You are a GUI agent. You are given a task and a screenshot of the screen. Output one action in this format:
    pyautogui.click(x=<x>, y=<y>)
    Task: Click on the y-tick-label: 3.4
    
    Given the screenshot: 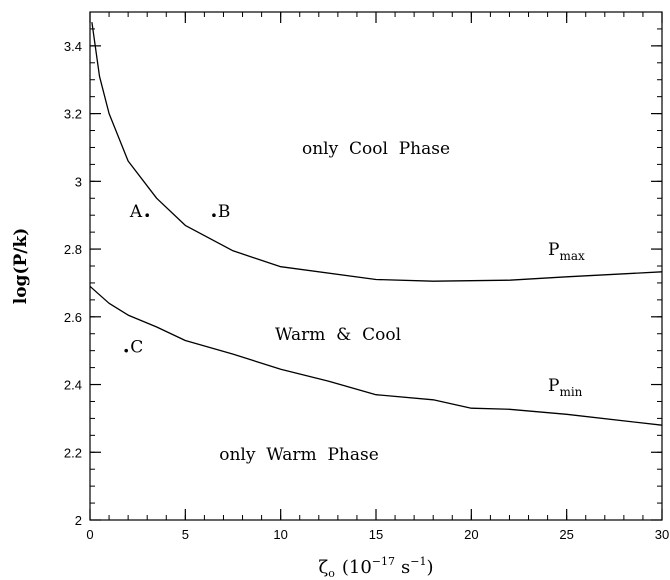 What is the action you would take?
    pyautogui.click(x=73, y=46)
    